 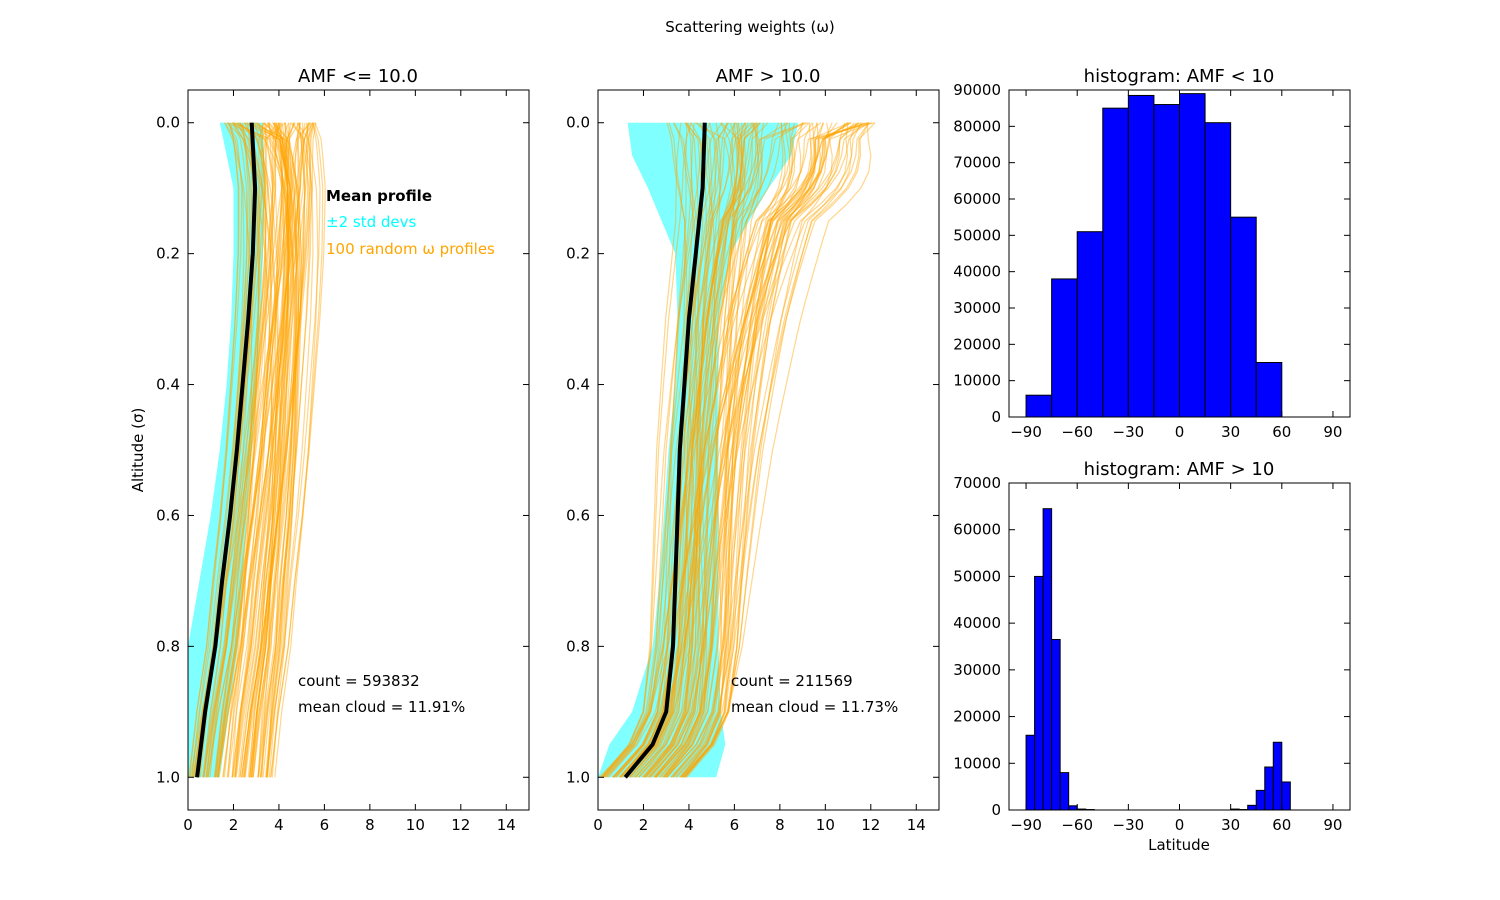 I want to click on x-tick-label: 30, so click(x=1230, y=432).